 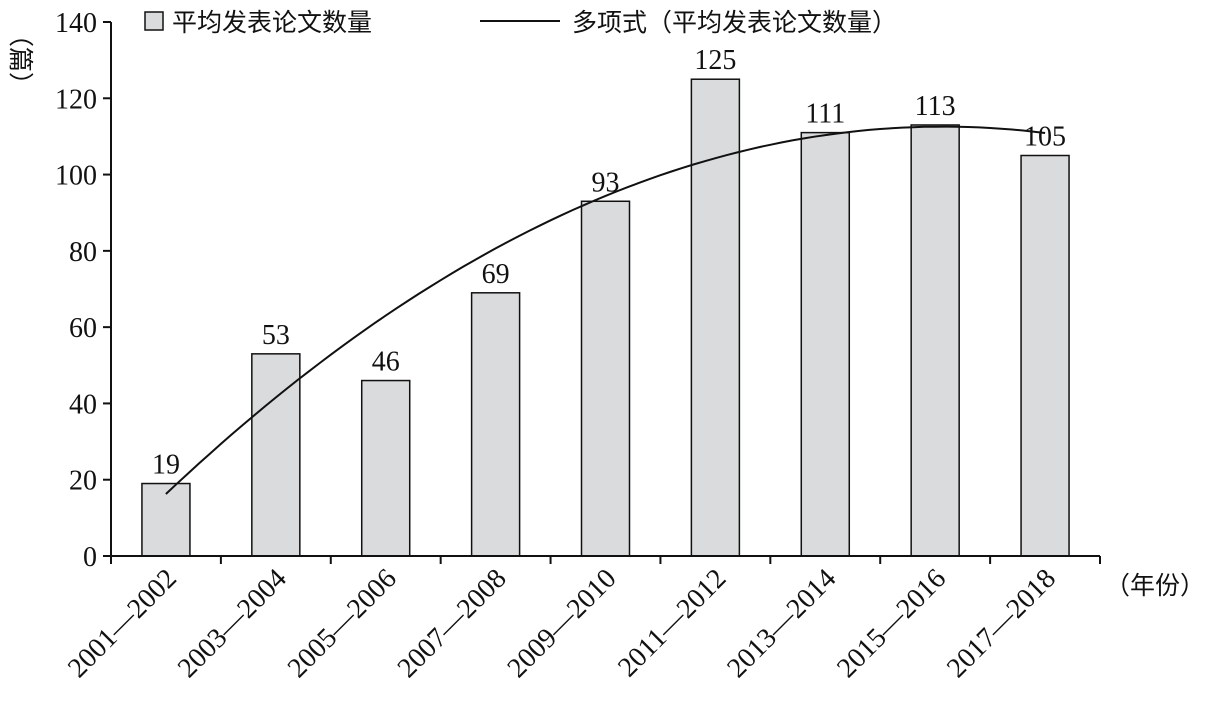 What do you see at coordinates (20, 59) in the screenshot?
I see `y-axis-label: （篇）` at bounding box center [20, 59].